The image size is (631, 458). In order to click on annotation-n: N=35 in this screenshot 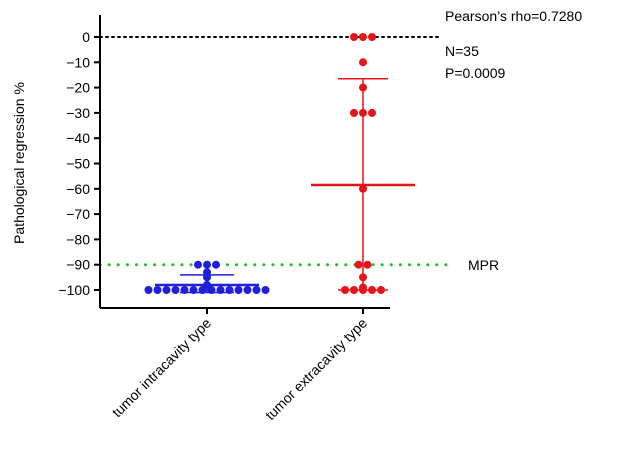, I will do `click(462, 51)`.